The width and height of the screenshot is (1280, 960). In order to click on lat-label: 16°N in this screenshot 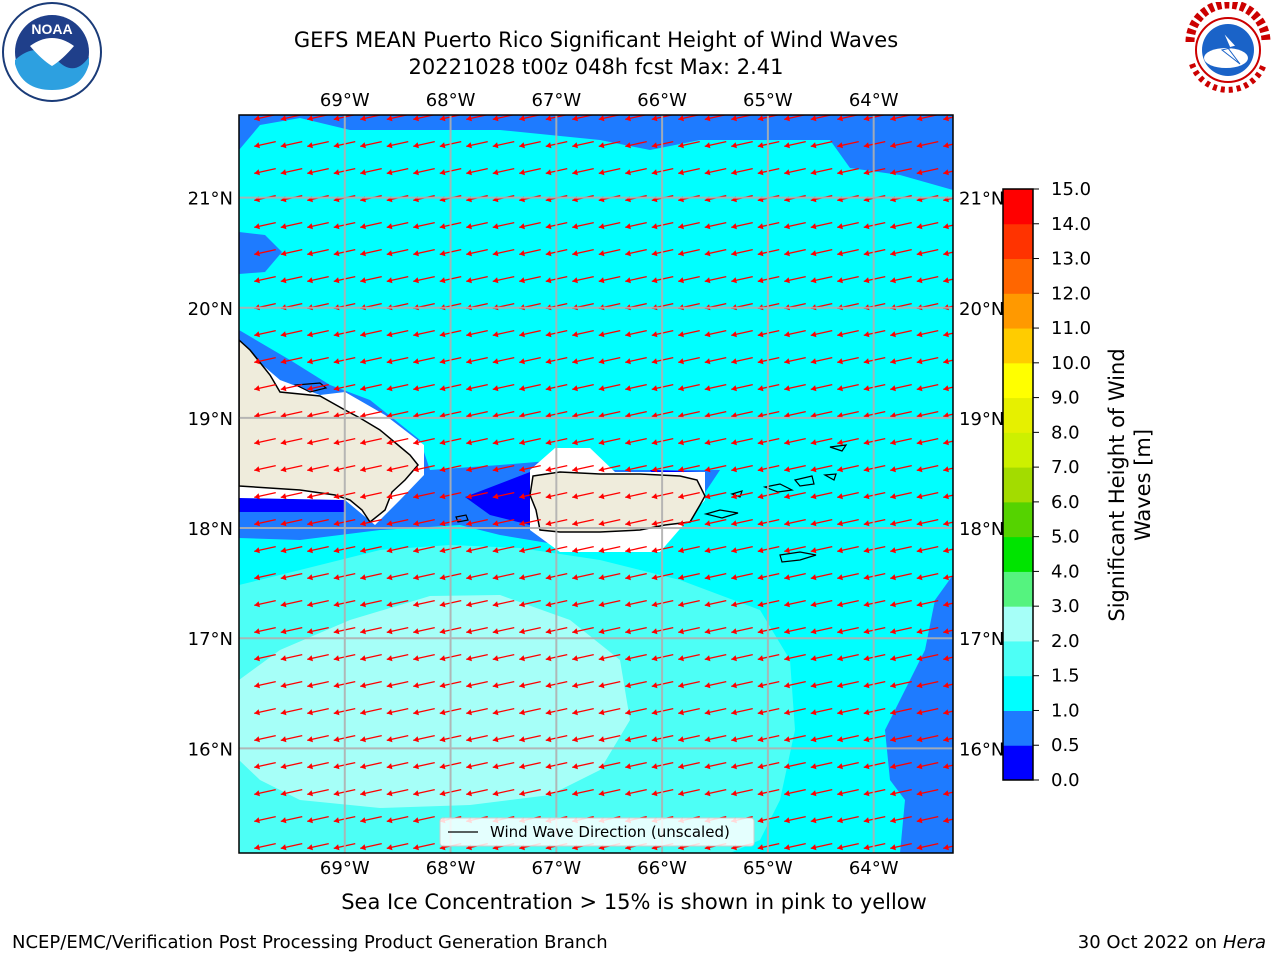, I will do `click(981, 749)`.